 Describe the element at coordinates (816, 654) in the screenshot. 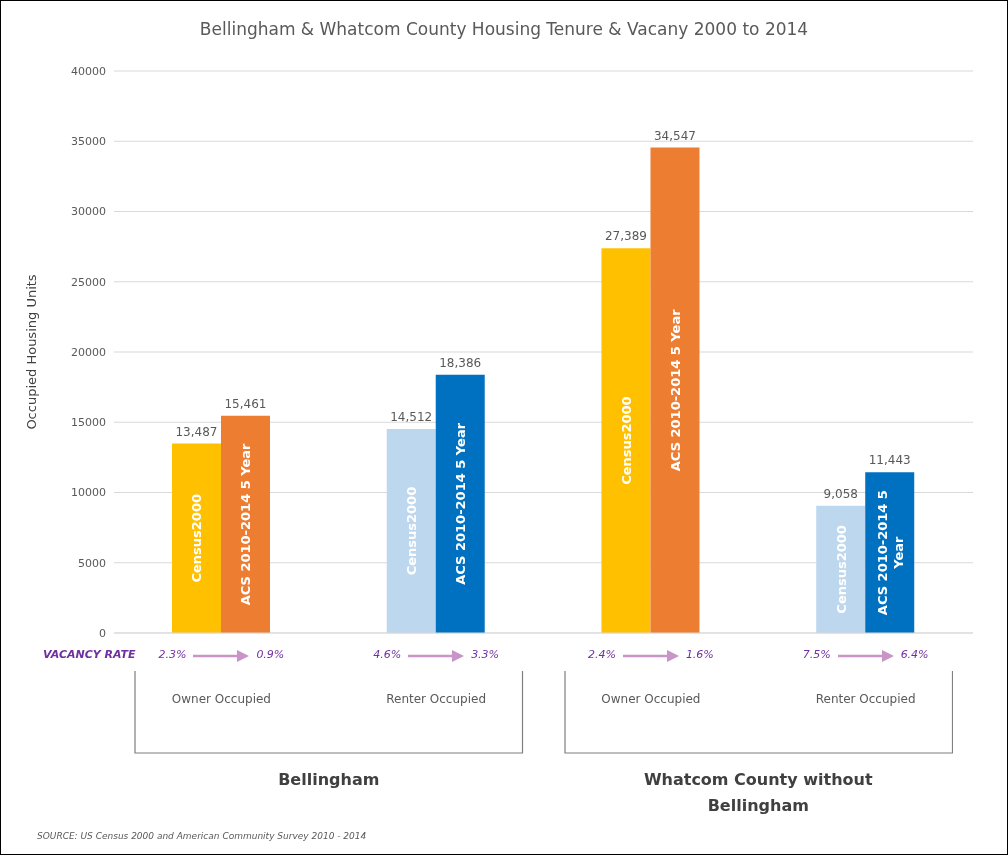

I see `text: 7.5%` at that location.